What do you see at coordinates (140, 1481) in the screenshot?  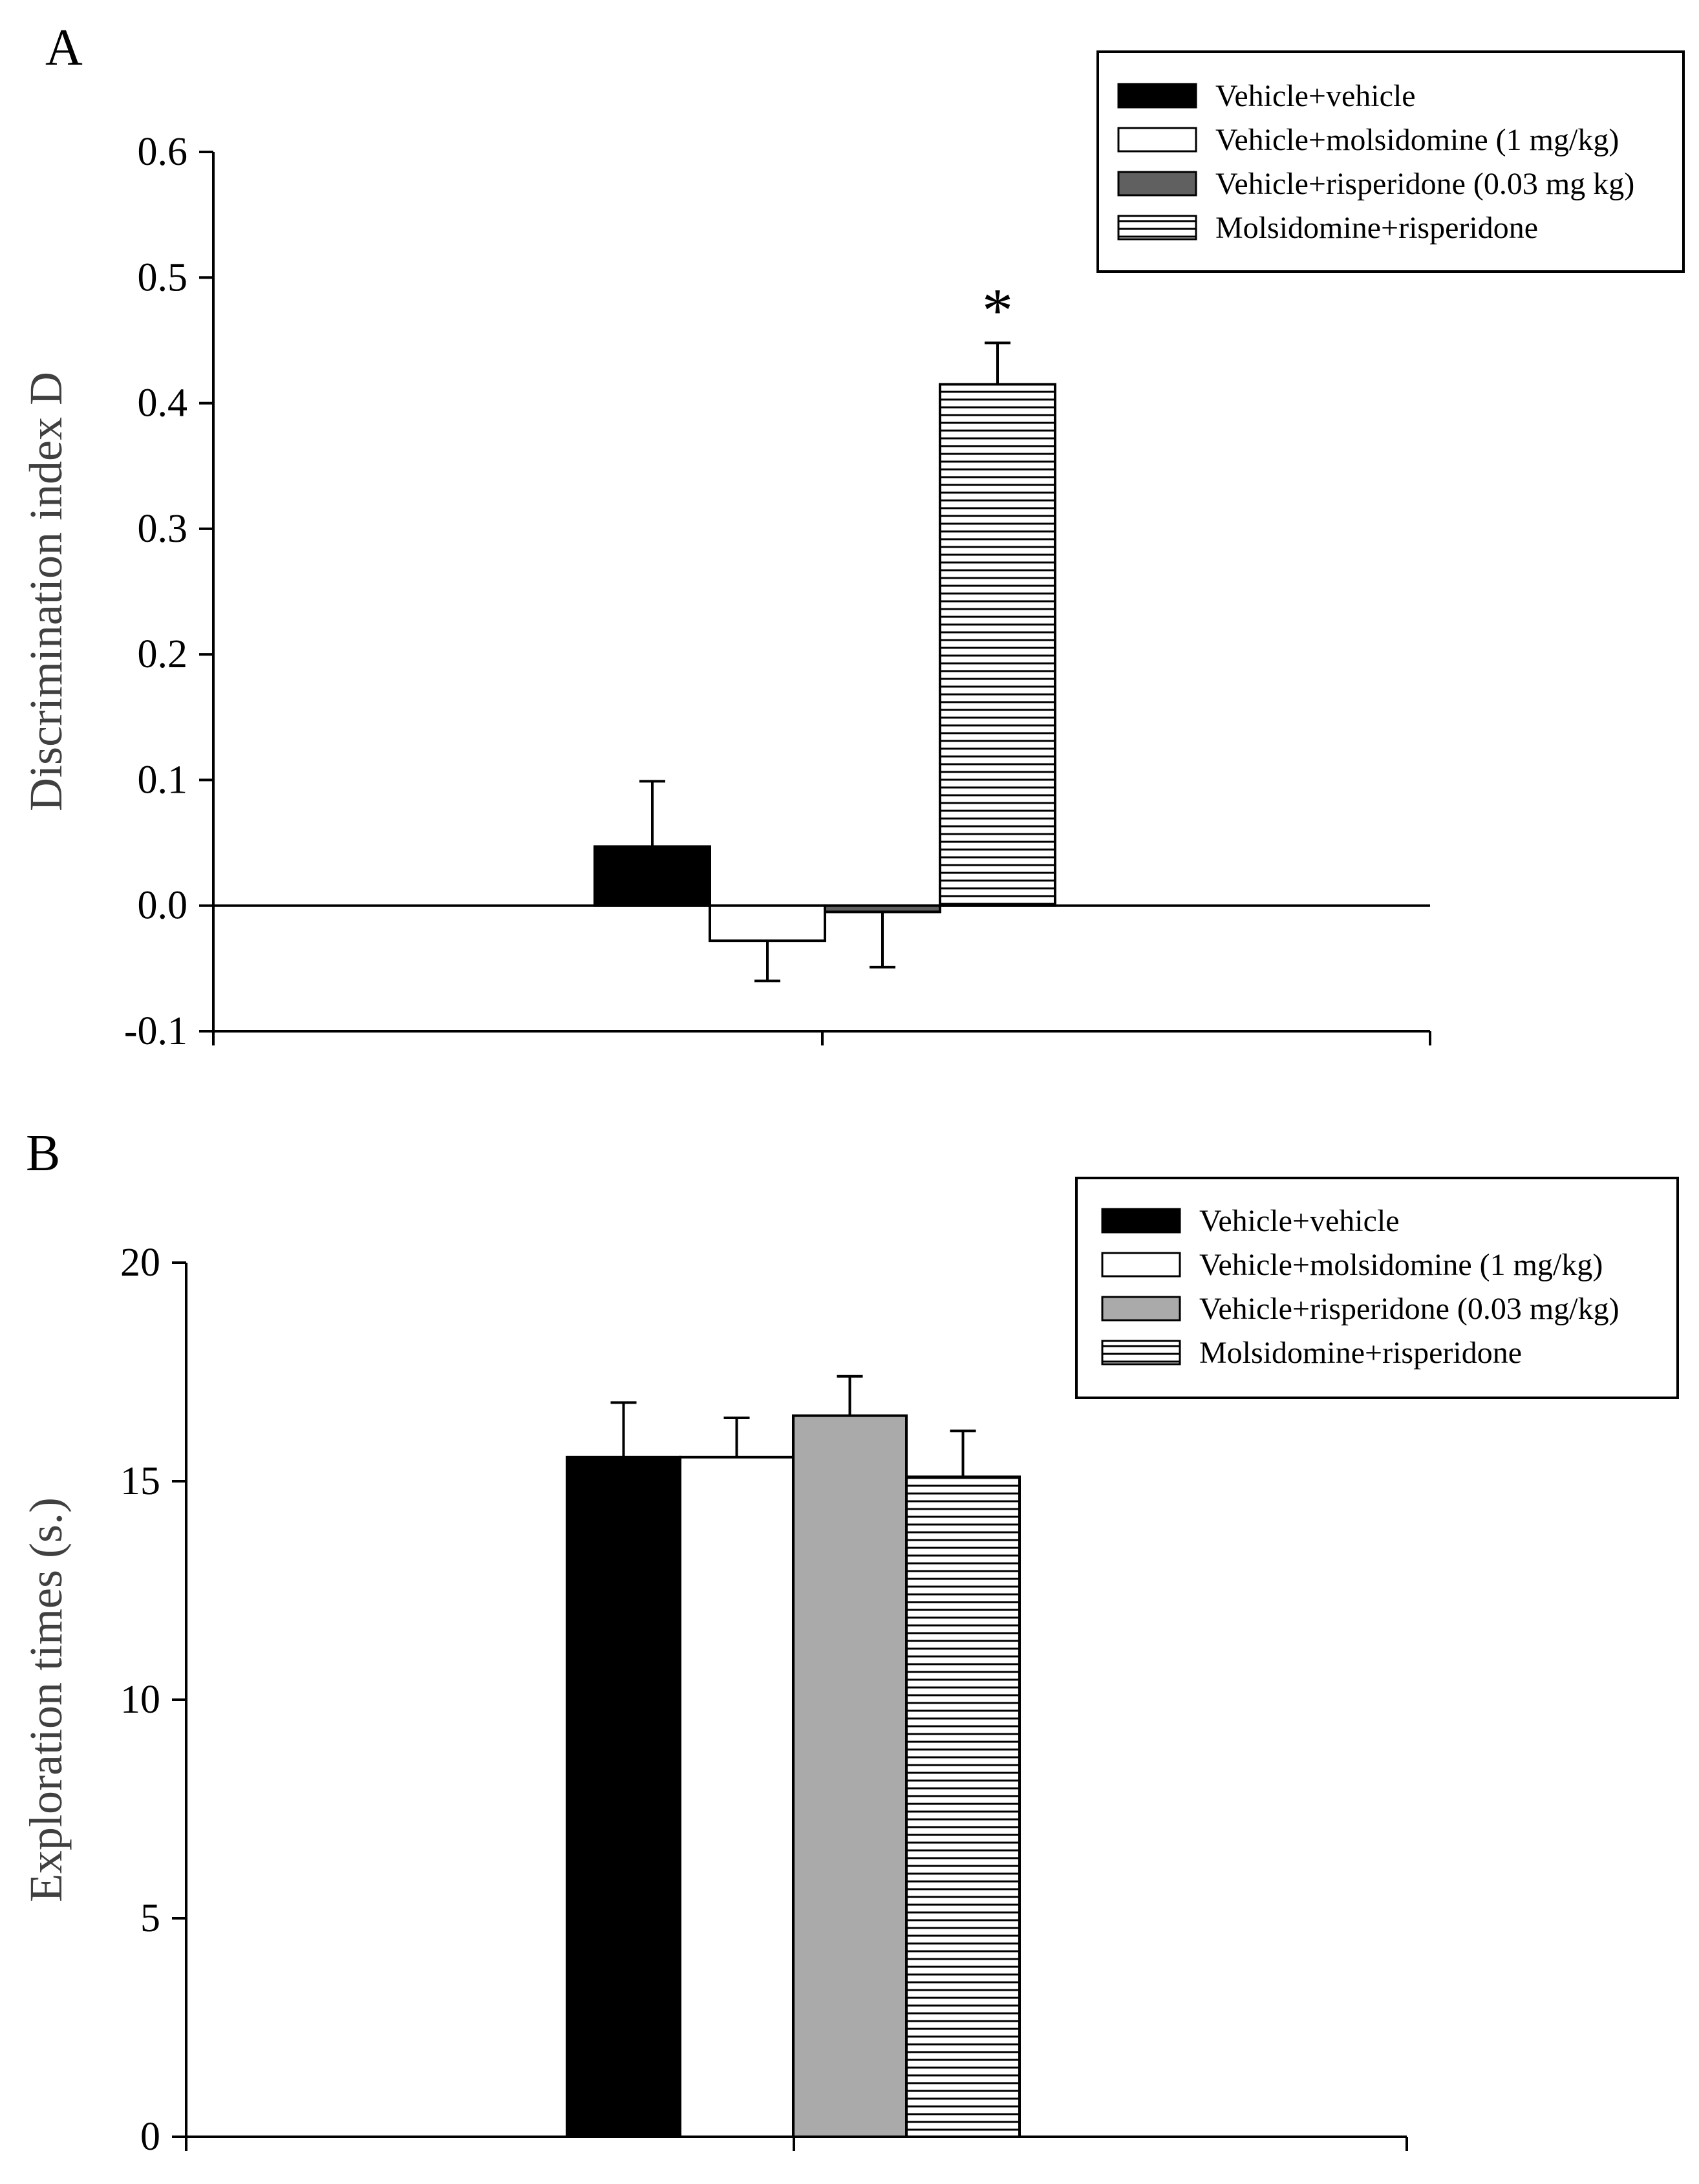 I see `y-tick-label: 15` at bounding box center [140, 1481].